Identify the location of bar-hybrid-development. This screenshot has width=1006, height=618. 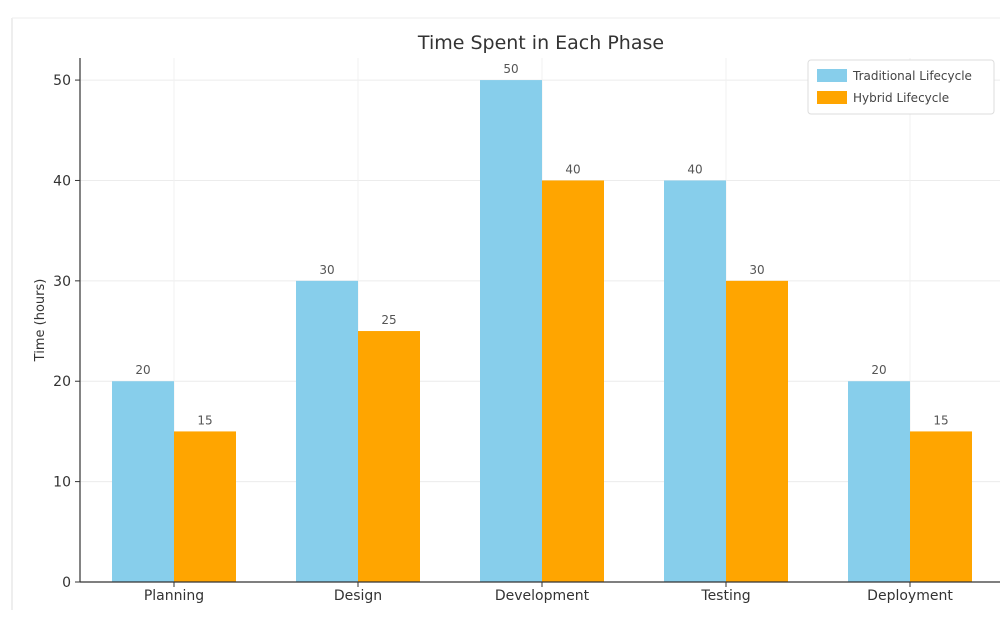
(573, 381).